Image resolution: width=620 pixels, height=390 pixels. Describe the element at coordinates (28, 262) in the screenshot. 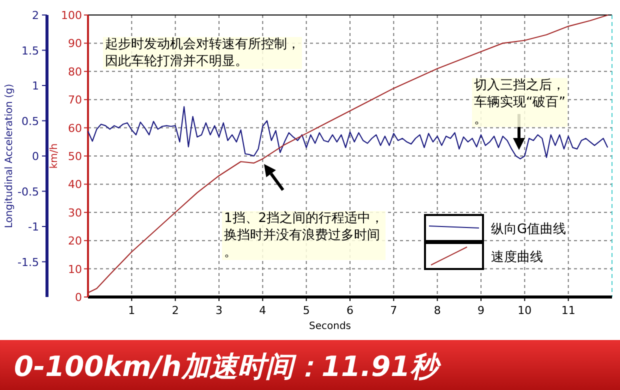

I see `y-tick-label: -1.5` at that location.